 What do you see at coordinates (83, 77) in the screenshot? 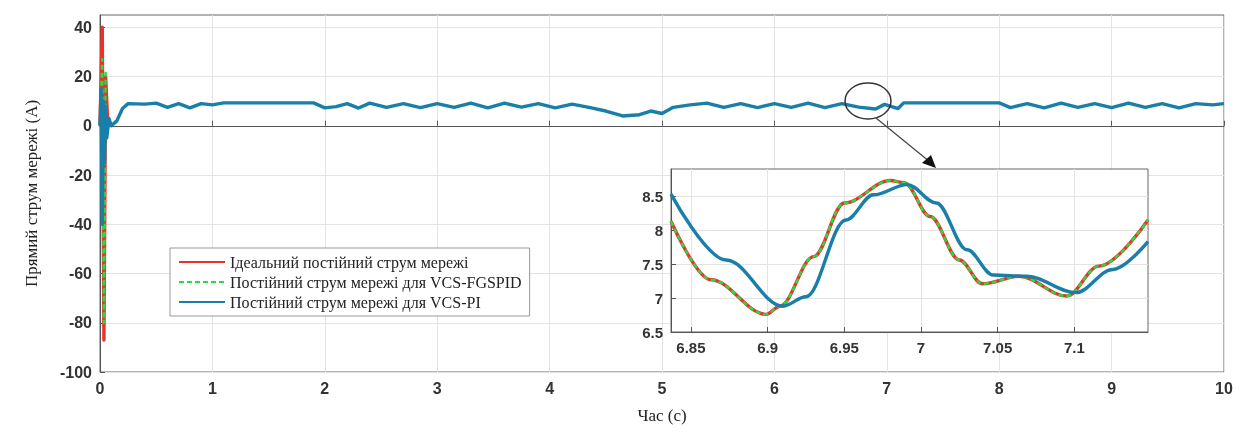
I see `y-tick-label: 20` at bounding box center [83, 77].